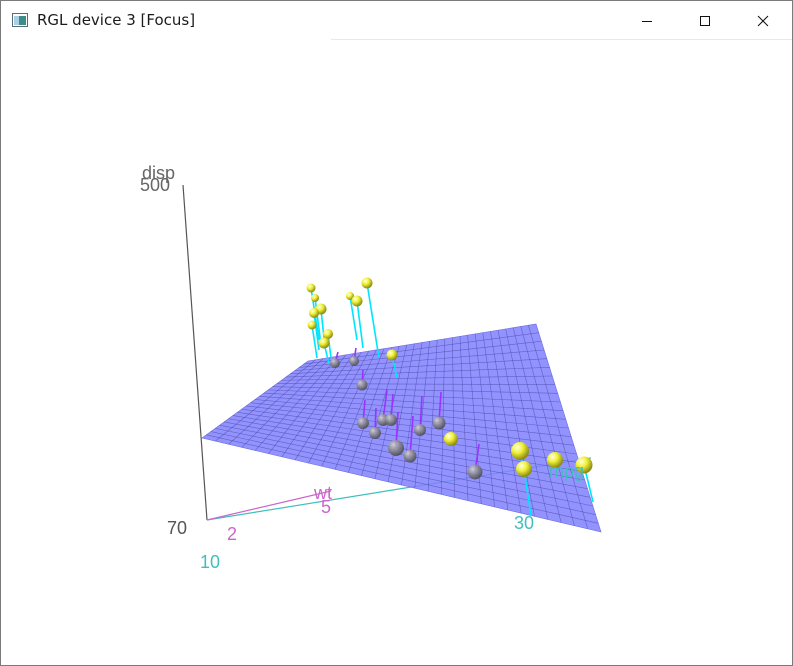 Image resolution: width=793 pixels, height=666 pixels. I want to click on wt-tick-2: 2, so click(232, 534).